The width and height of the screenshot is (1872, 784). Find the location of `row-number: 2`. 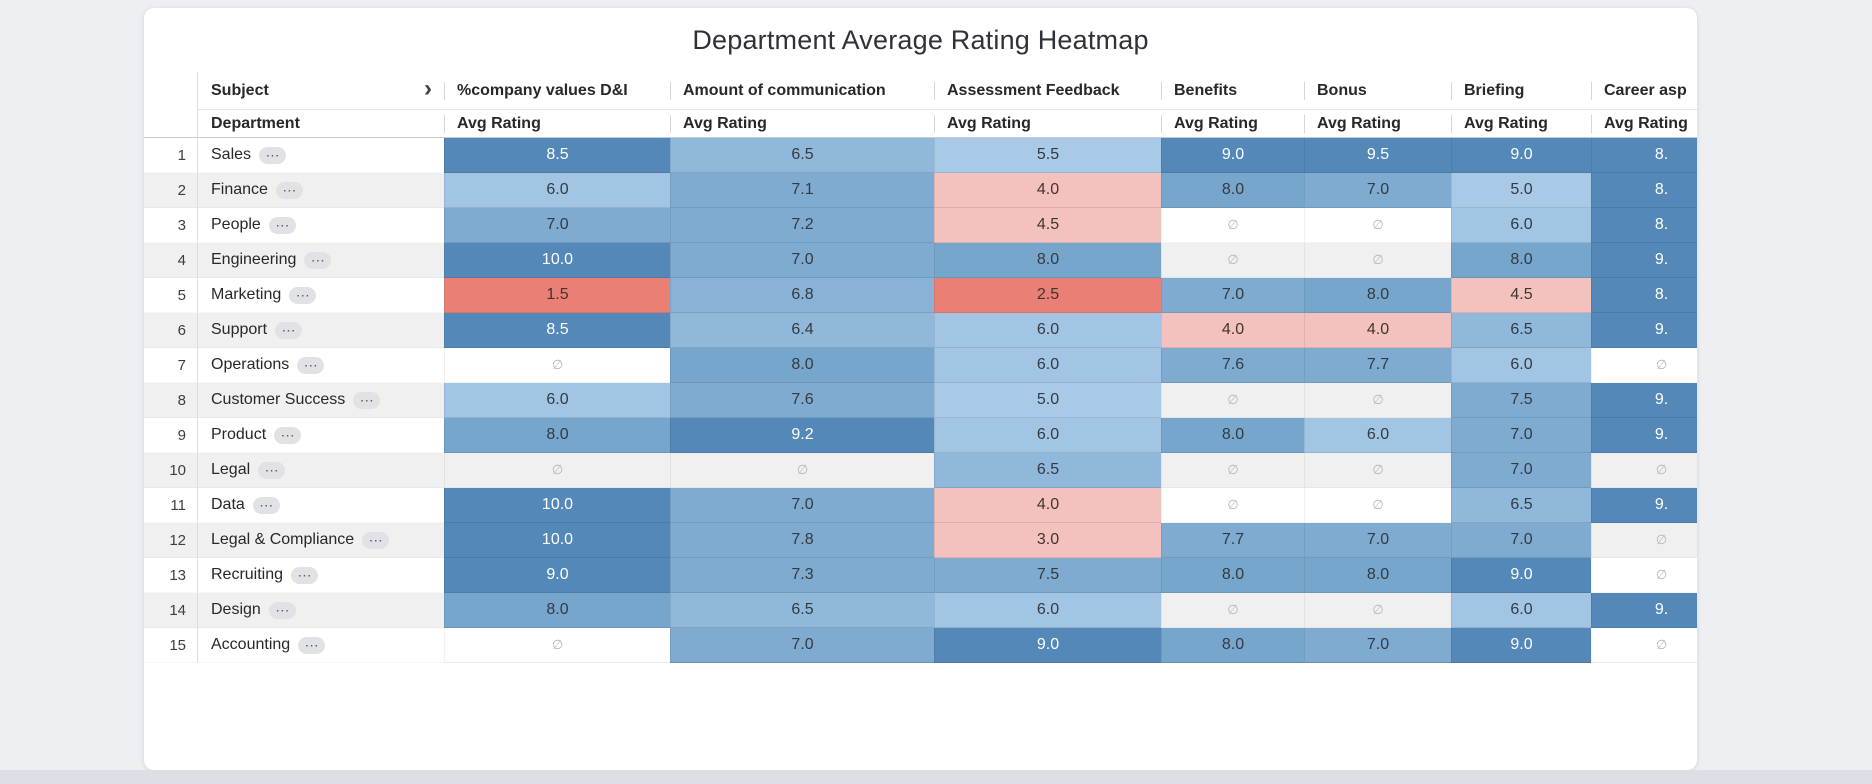

row-number: 2 is located at coordinates (170, 190).